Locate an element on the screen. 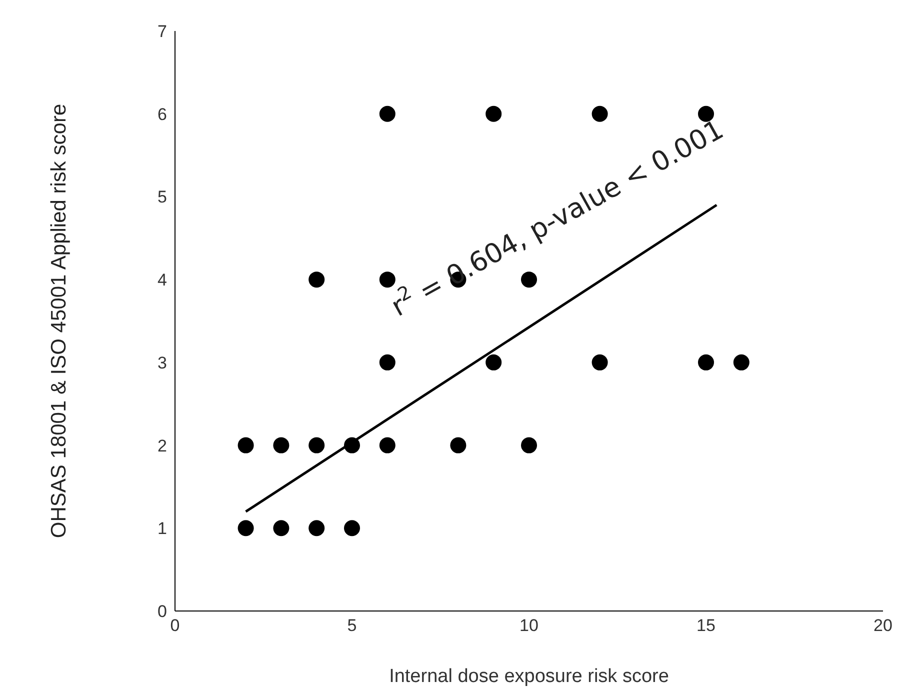 The image size is (915, 697). x-axis-title: Internal dose exposure risk score is located at coordinates (529, 676).